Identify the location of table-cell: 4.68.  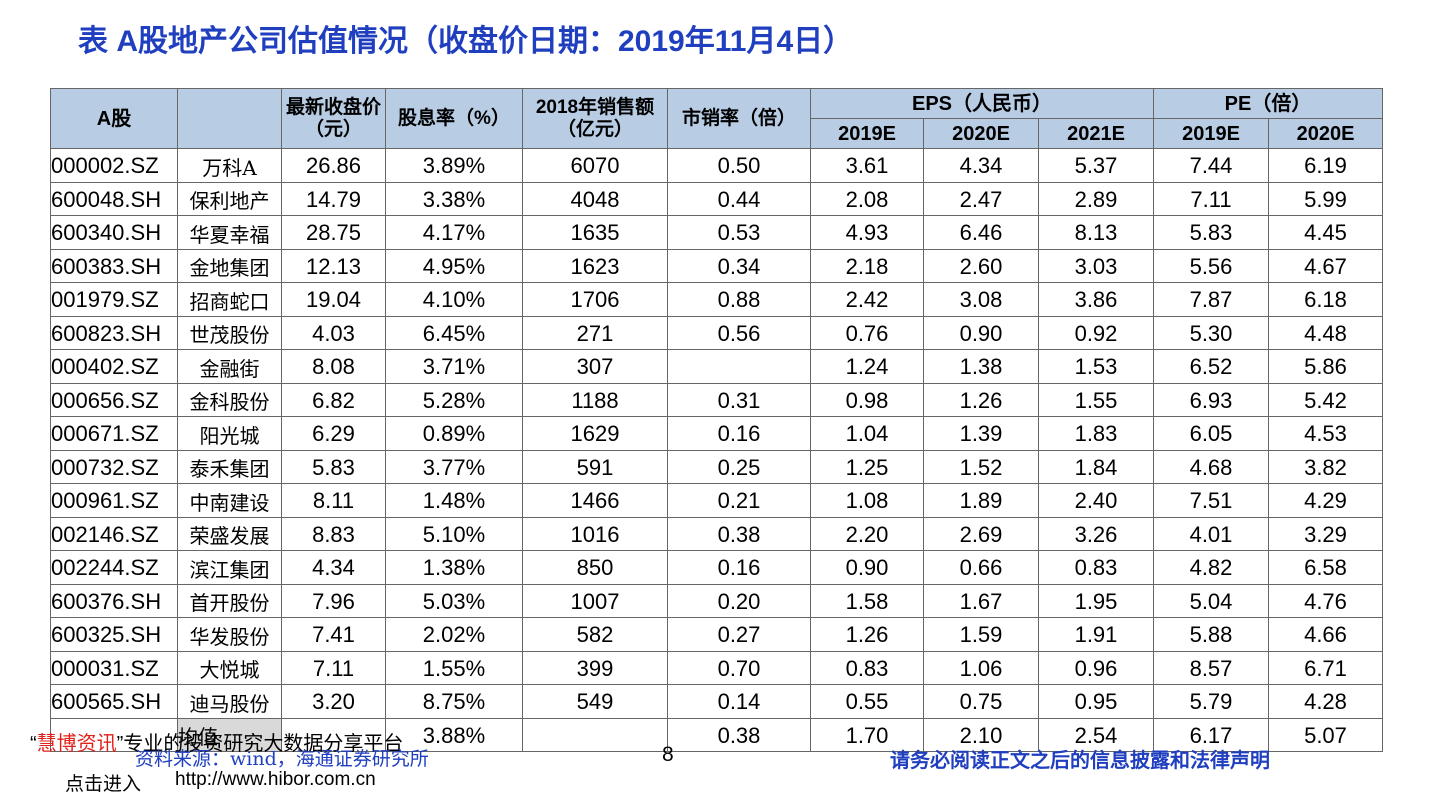
(1211, 466).